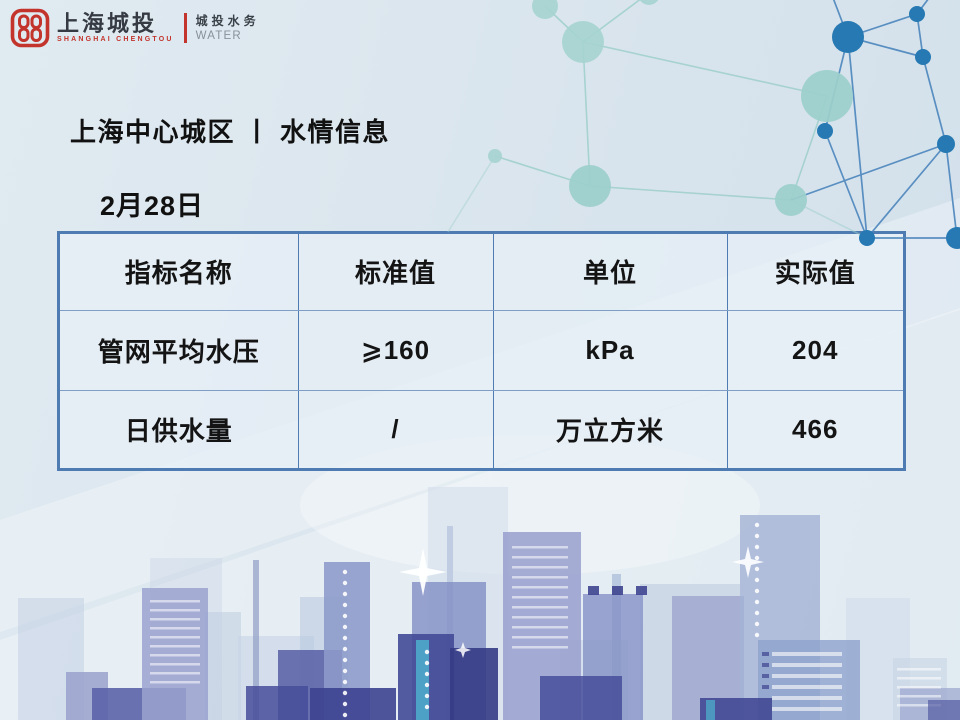  I want to click on table-row: 管网平均水压 ⩾160 kPa 204, so click(481, 350).